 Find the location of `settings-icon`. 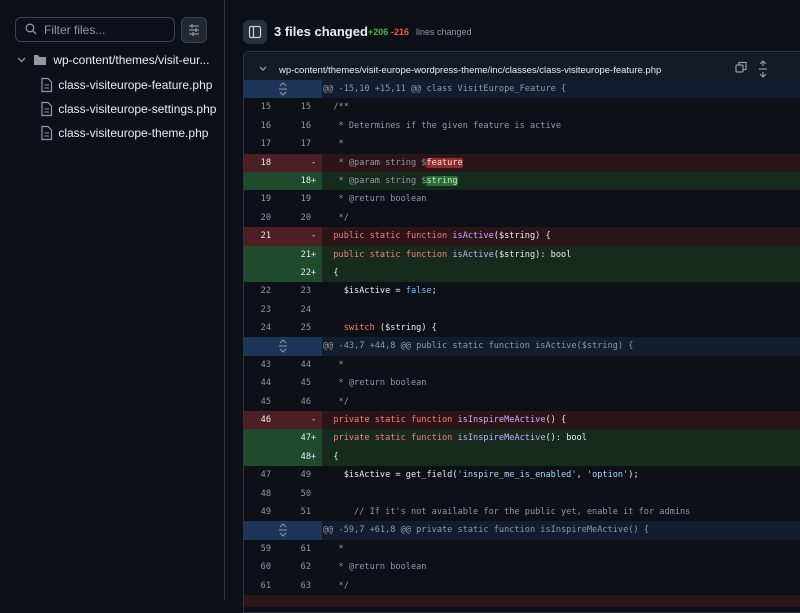

settings-icon is located at coordinates (194, 30).